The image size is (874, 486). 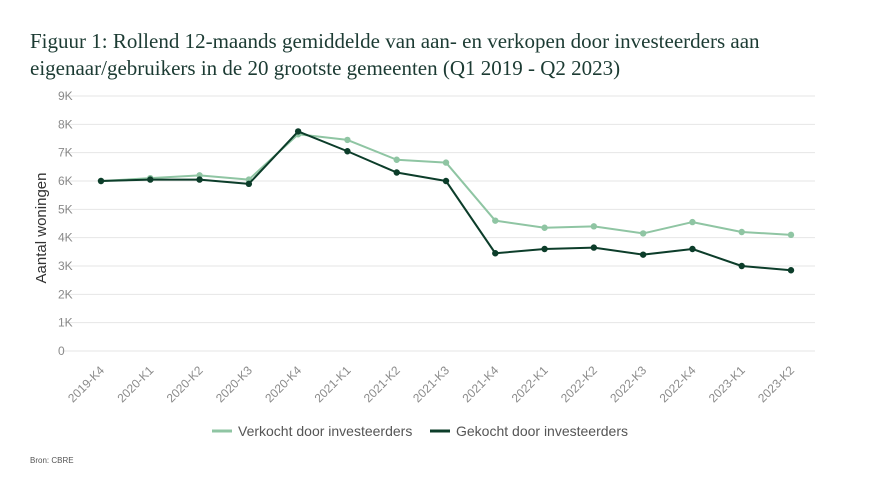 I want to click on y-axis-ticks: 0 1K 2K 3K 4K 5K 6K 7K 8K 9K, so click(x=65, y=223).